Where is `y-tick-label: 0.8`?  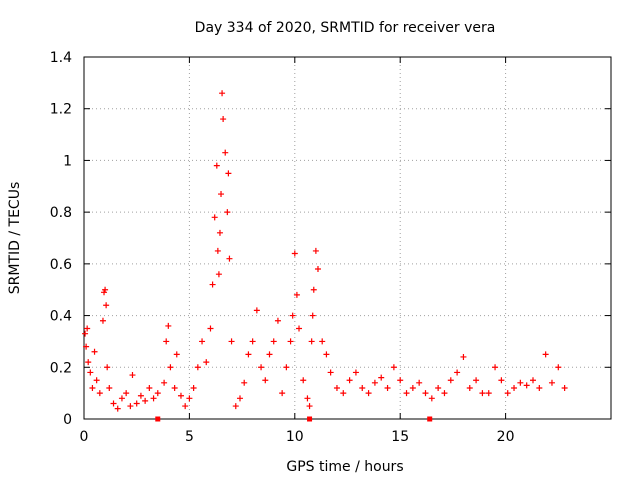
y-tick-label: 0.8 is located at coordinates (61, 213).